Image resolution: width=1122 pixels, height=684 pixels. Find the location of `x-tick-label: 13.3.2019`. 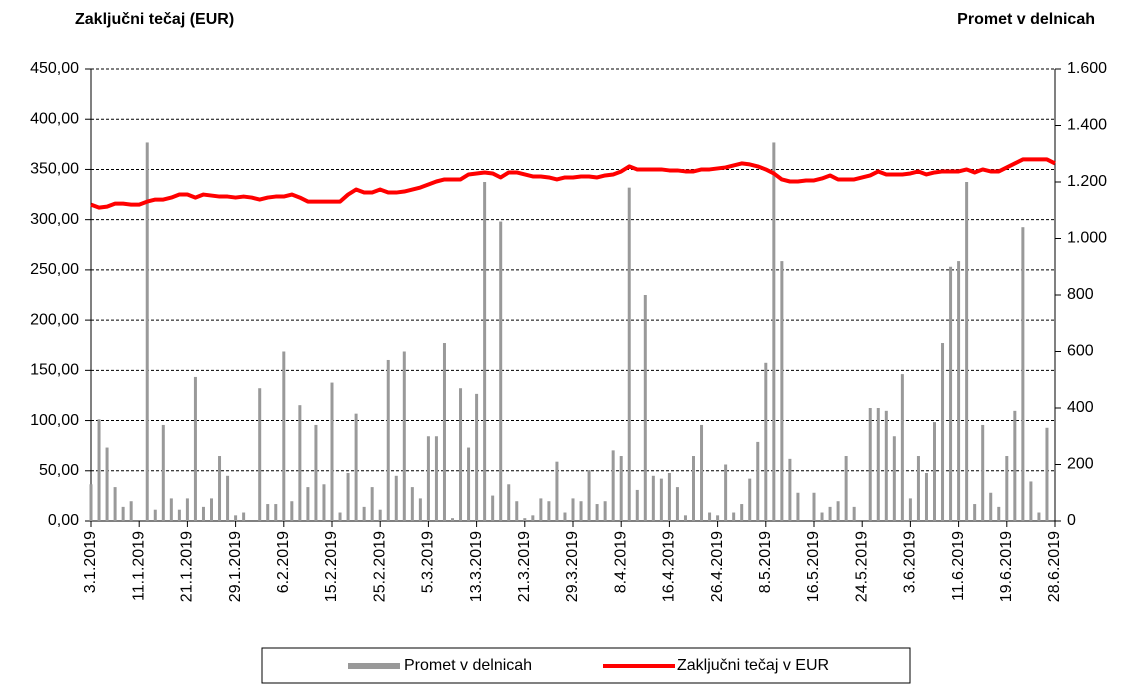

x-tick-label: 13.3.2019 is located at coordinates (476, 566).